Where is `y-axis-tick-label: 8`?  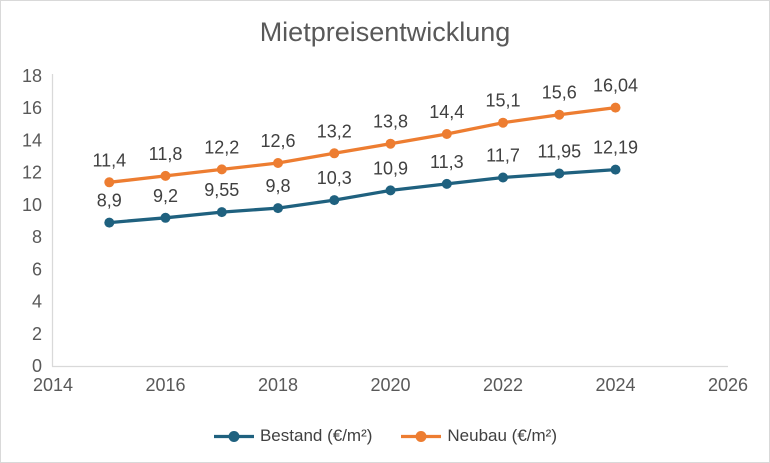
y-axis-tick-label: 8 is located at coordinates (37, 237).